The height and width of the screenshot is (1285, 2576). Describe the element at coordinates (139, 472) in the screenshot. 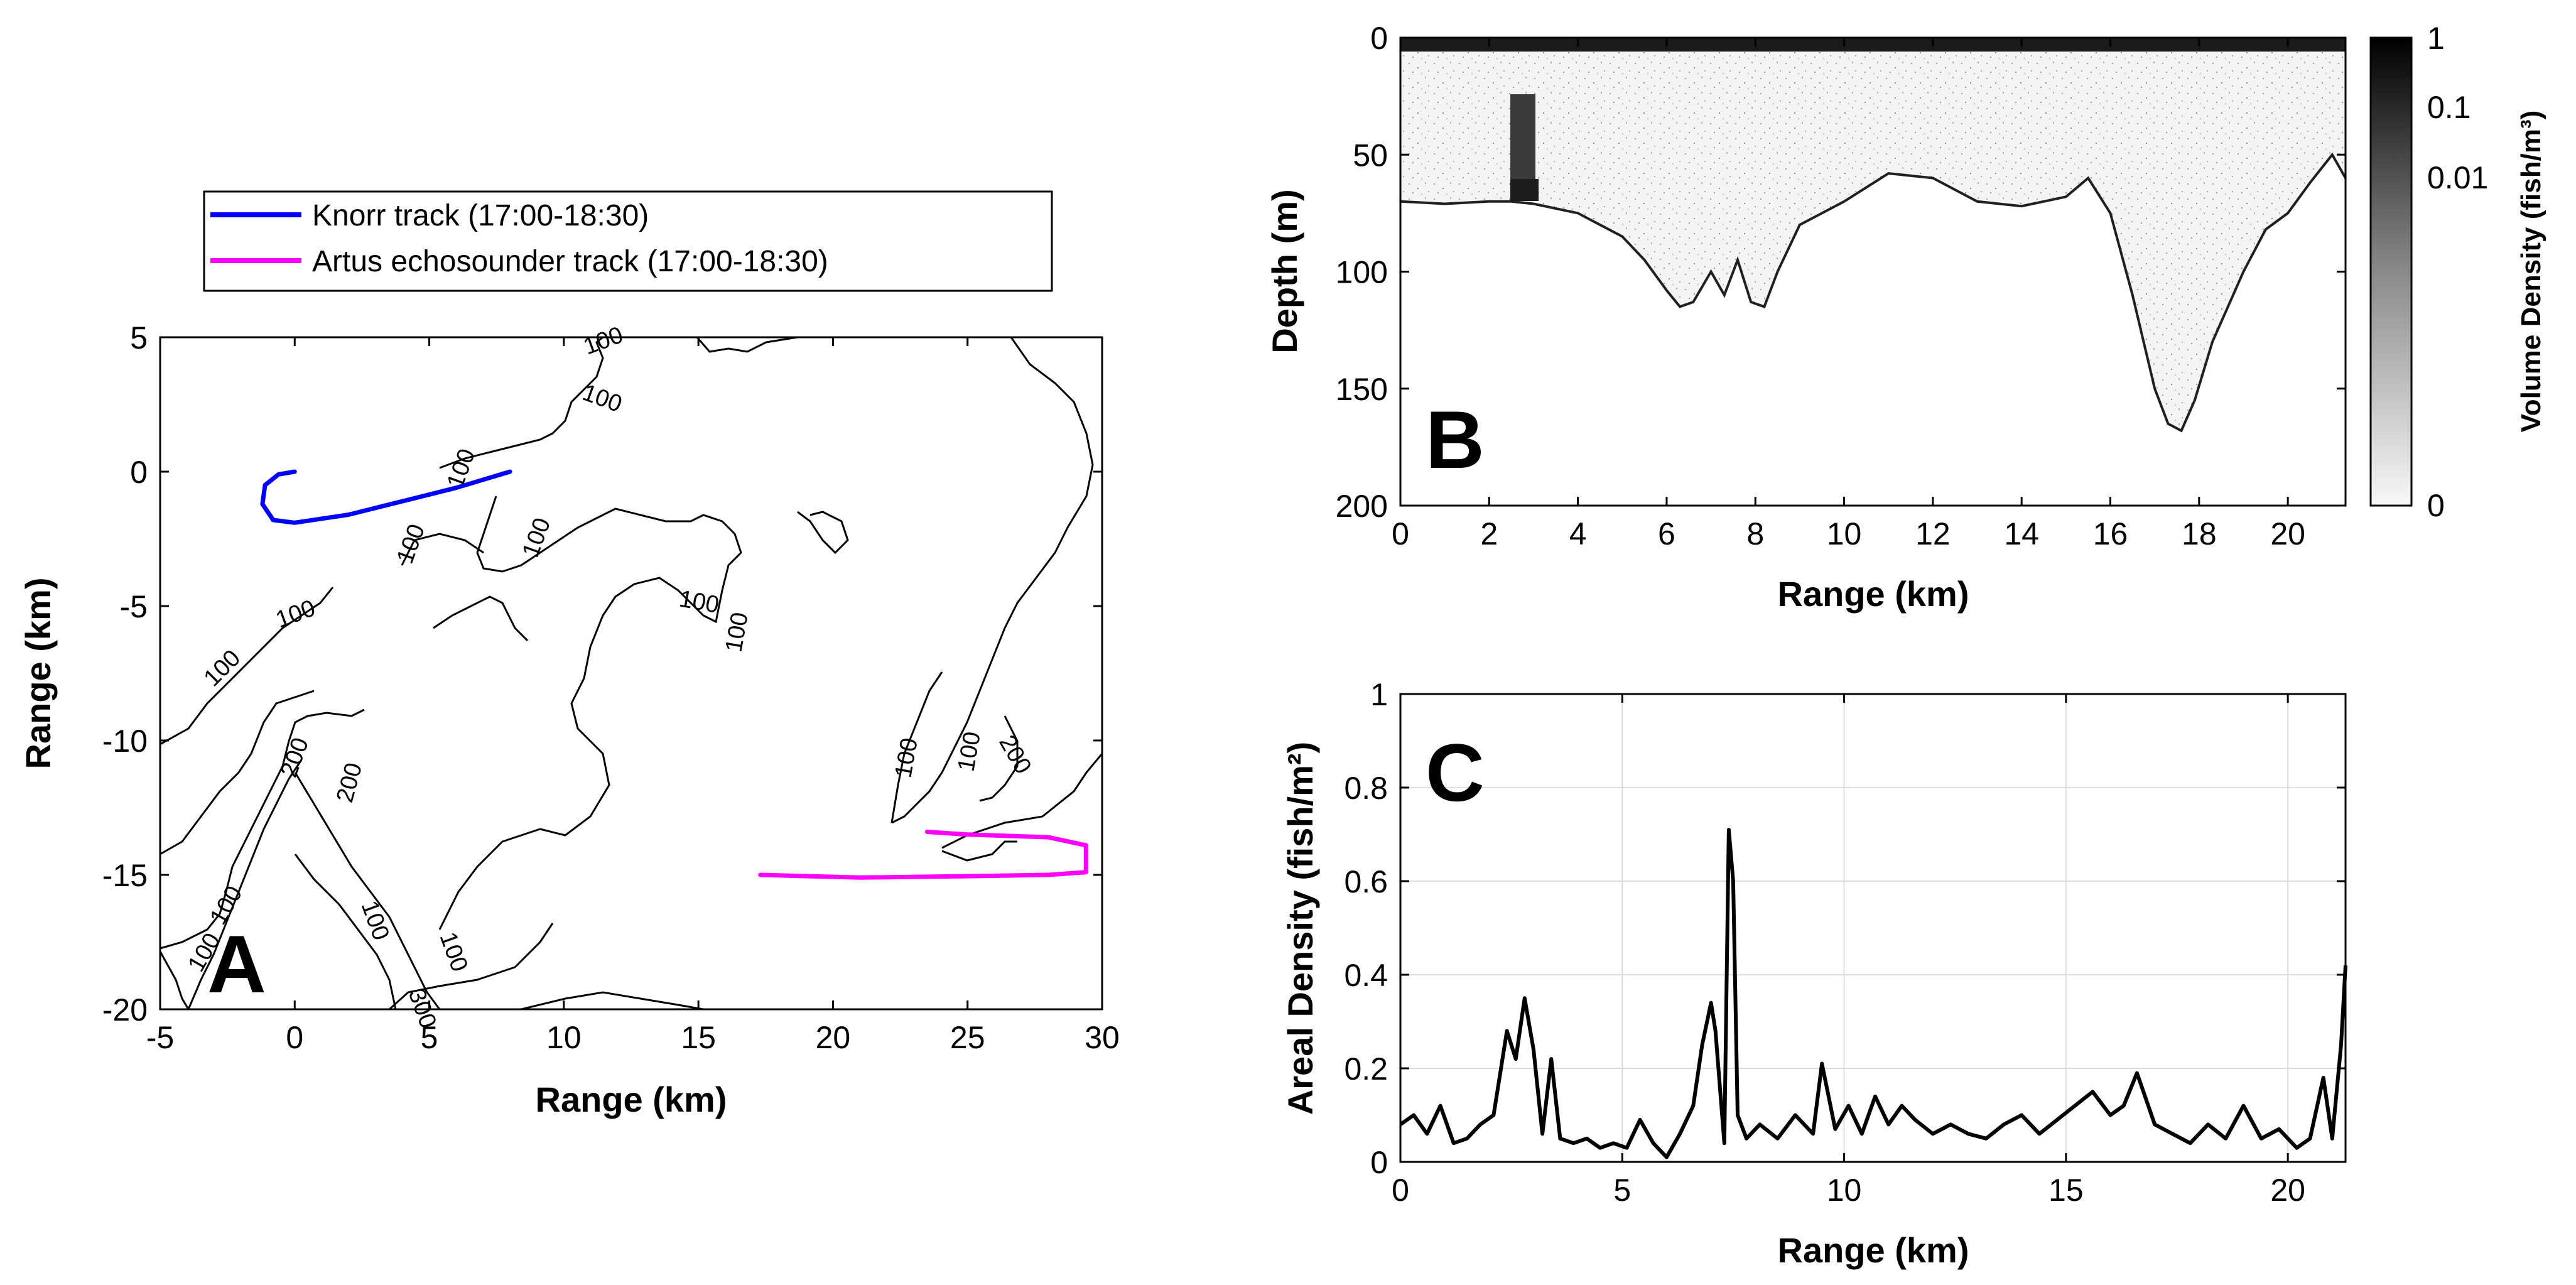

I see `panel-a-y-tick-label: 0` at that location.